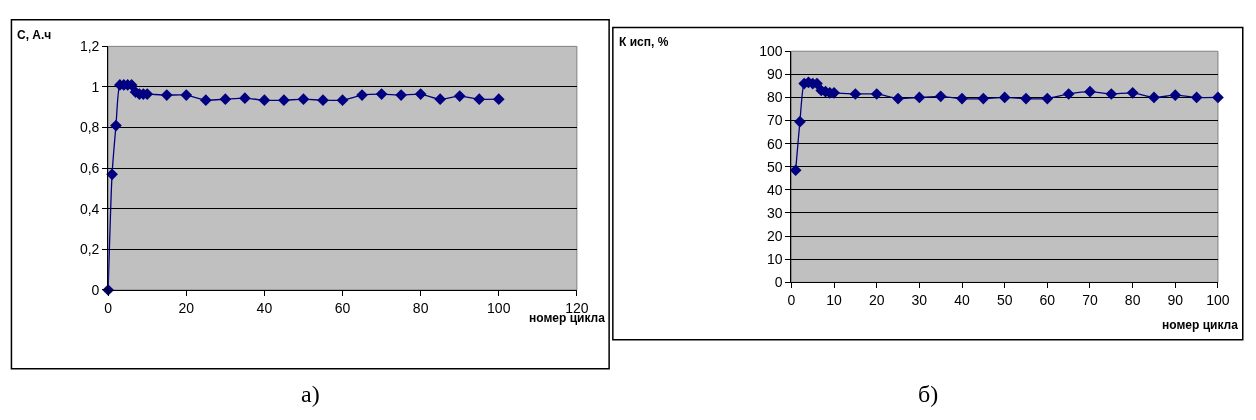 This screenshot has width=1256, height=420. Describe the element at coordinates (928, 394) in the screenshot. I see `text: б)` at that location.